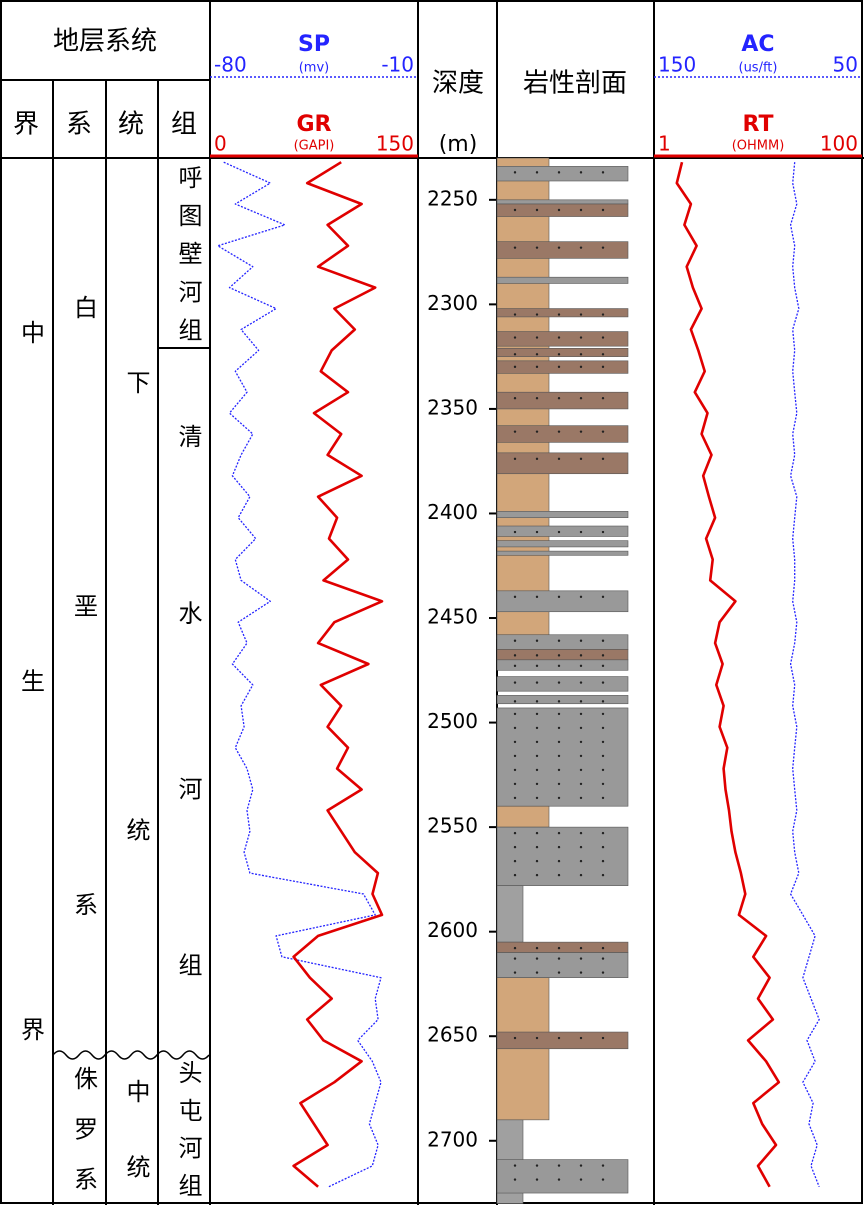 Image resolution: width=864 pixels, height=1205 pixels. I want to click on header-label: 统, so click(131, 125).